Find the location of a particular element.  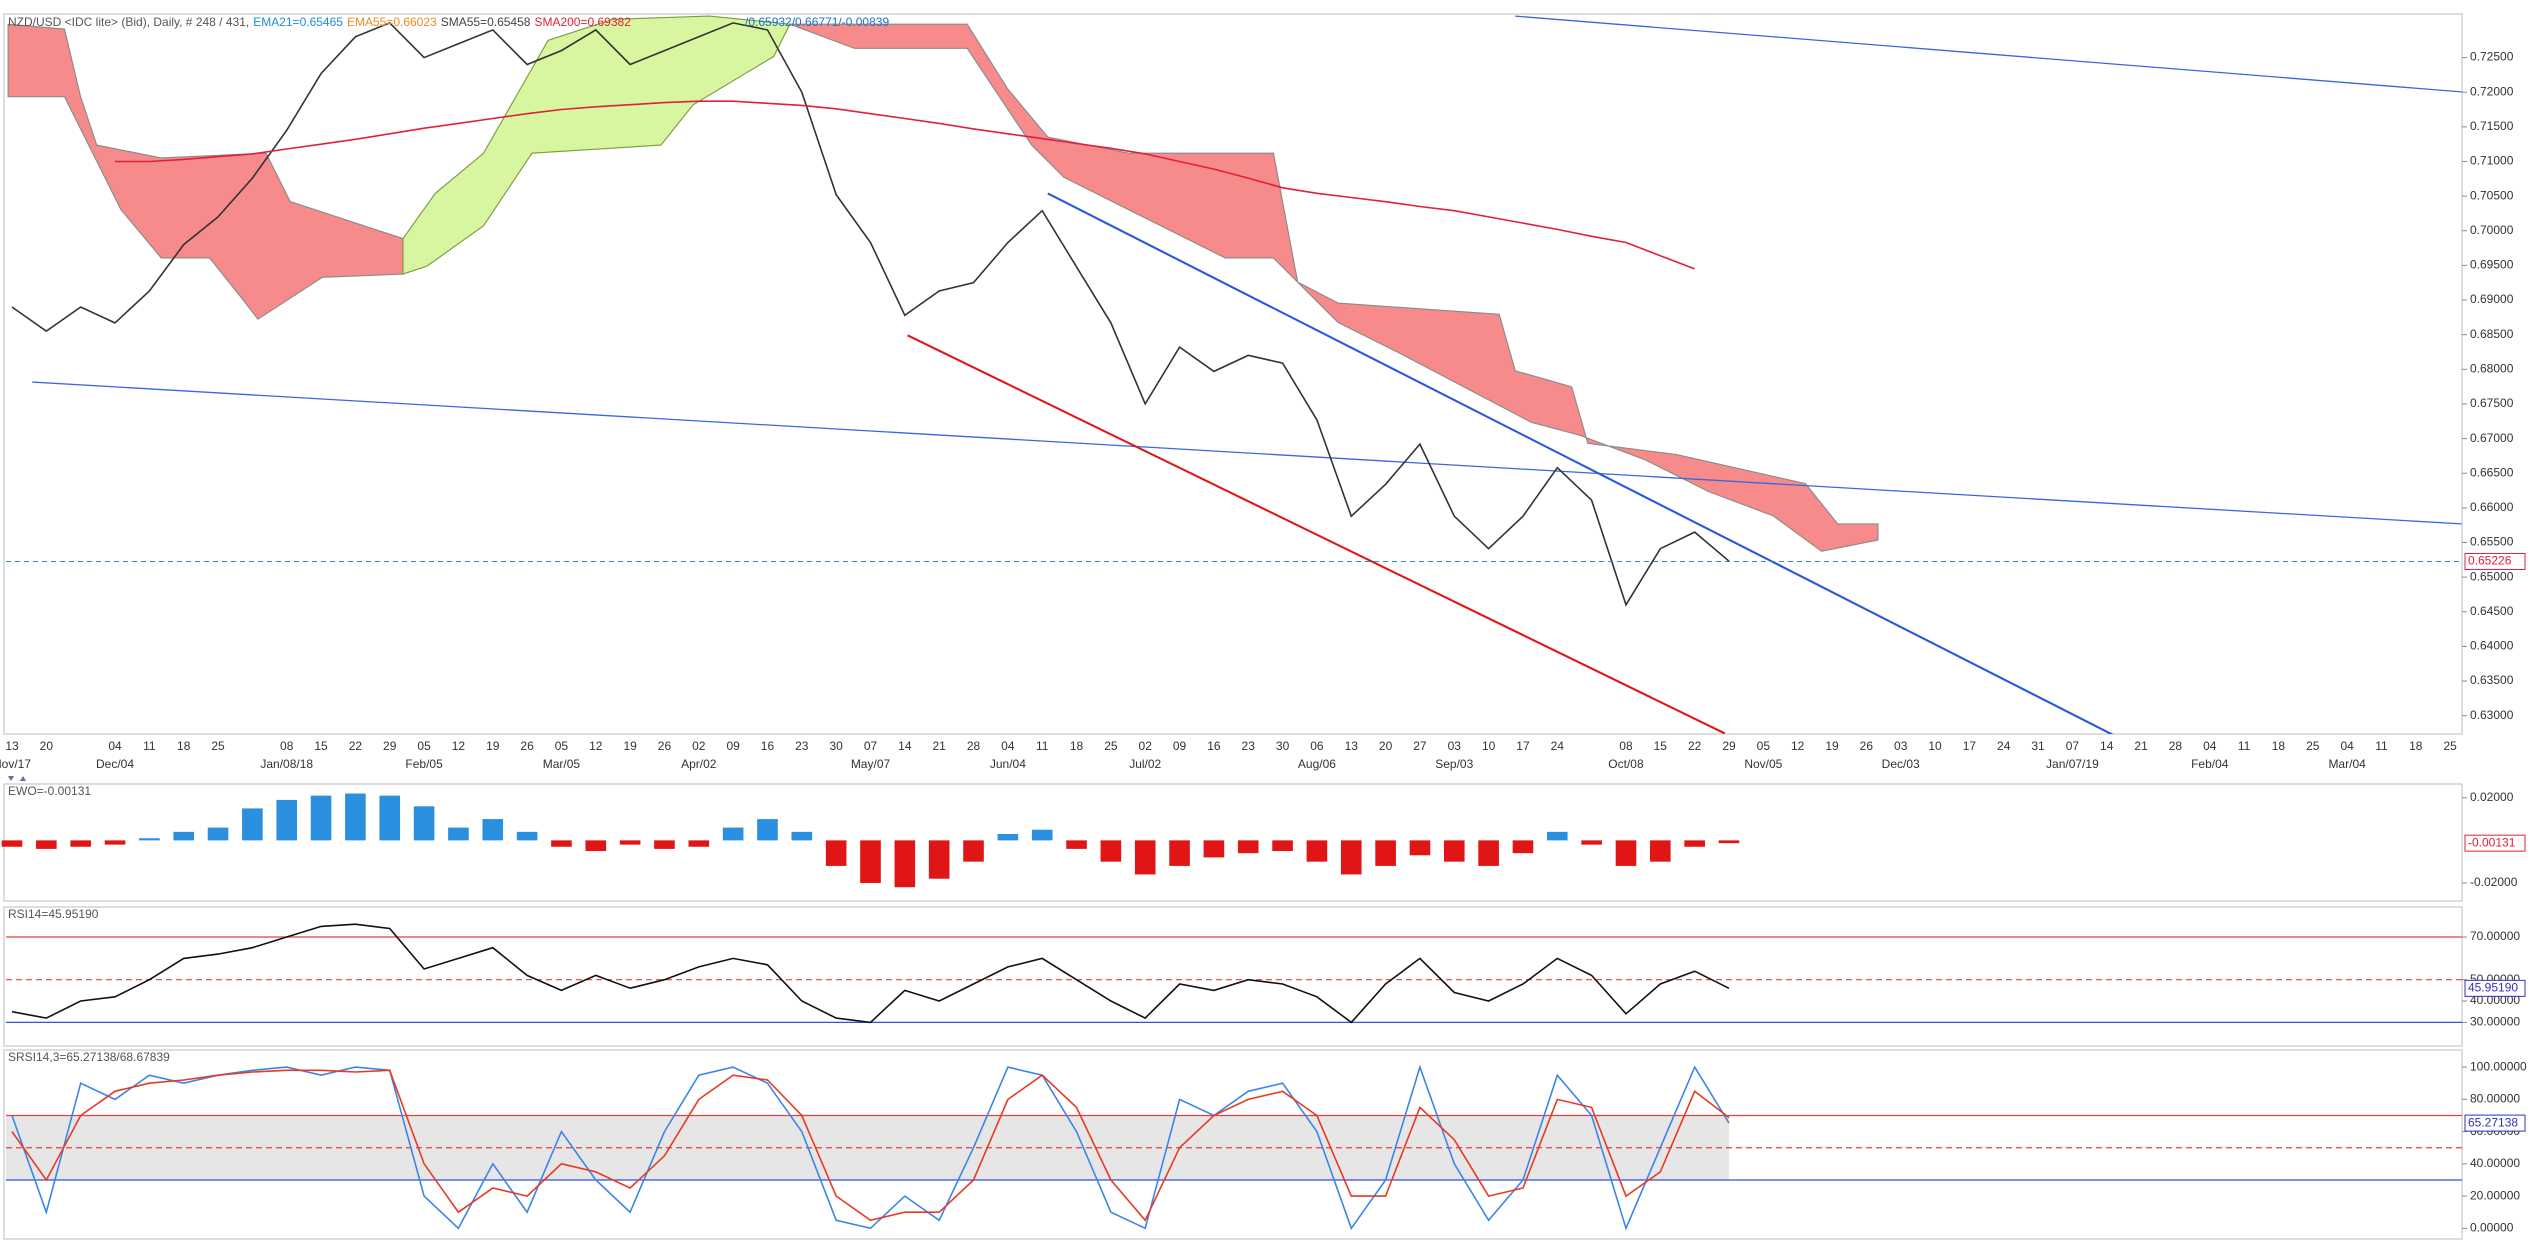

indicator-label: SMA55=0.65458 is located at coordinates (486, 22).